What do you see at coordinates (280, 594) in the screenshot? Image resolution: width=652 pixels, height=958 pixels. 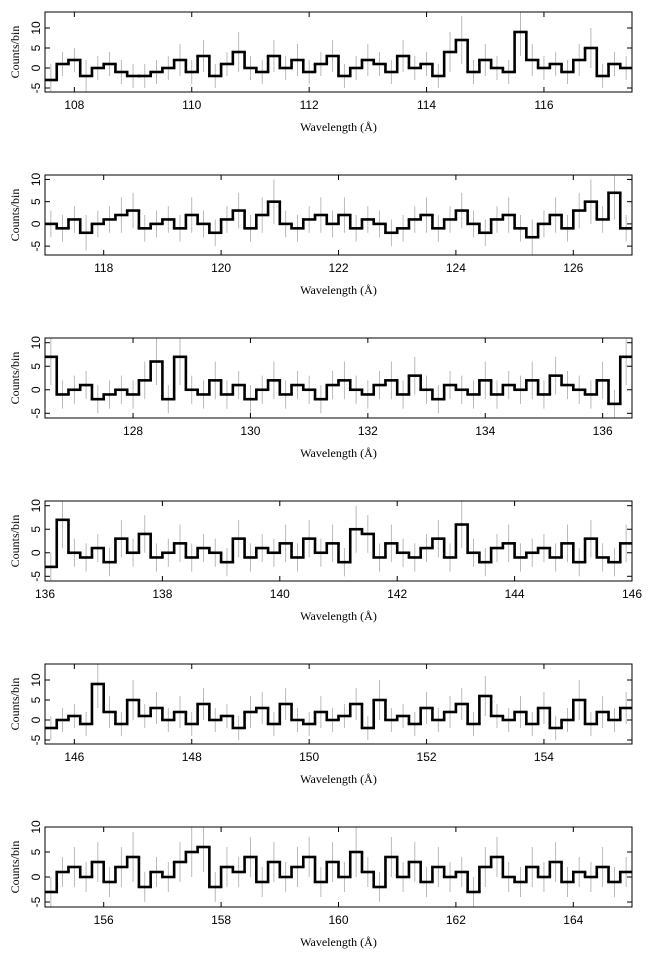 I see `x-tick-label: 140` at bounding box center [280, 594].